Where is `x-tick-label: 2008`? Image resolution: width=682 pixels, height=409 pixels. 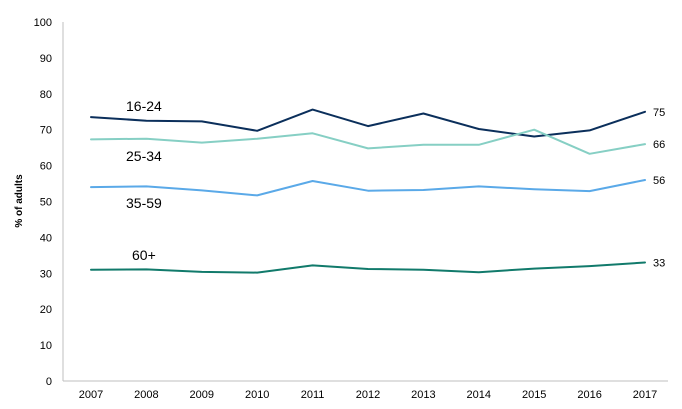 x-tick-label: 2008 is located at coordinates (146, 395).